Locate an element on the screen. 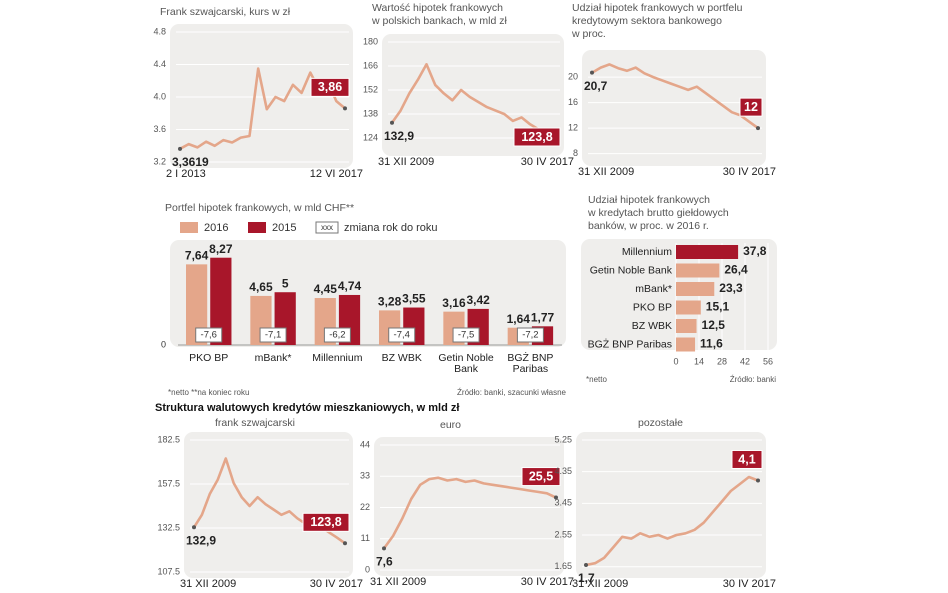 The width and height of the screenshot is (948, 593). y-tick-label: 3.6 is located at coordinates (159, 129).